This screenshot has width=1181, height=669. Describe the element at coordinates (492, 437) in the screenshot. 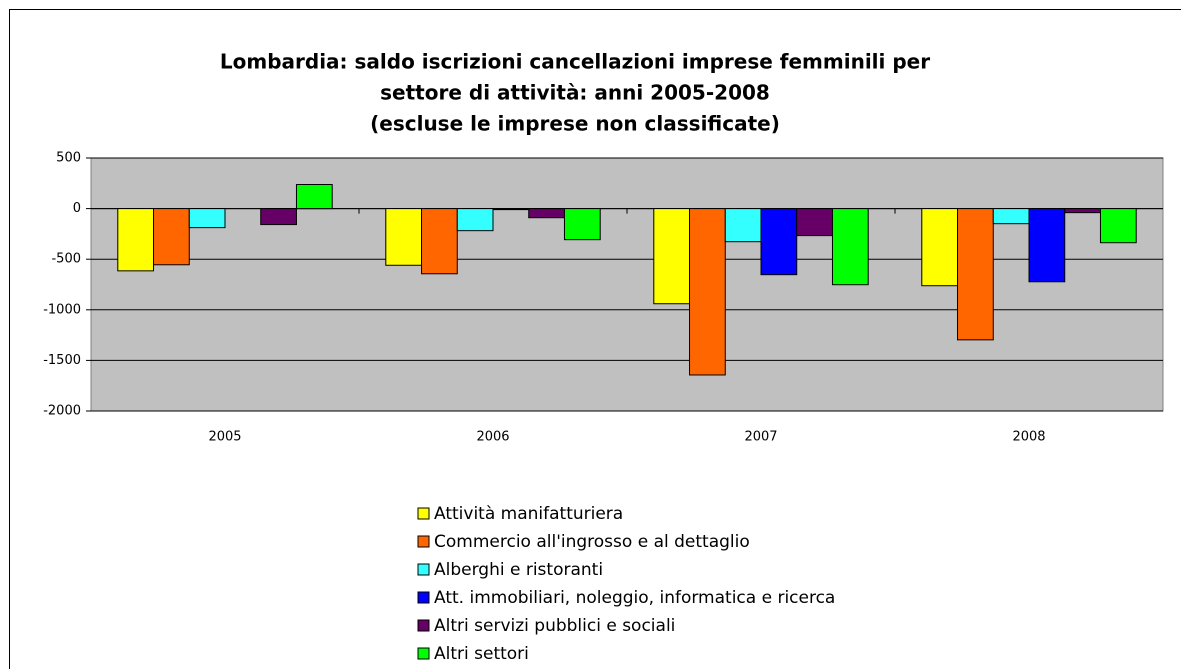

I see `x-tick-label: 2006` at that location.